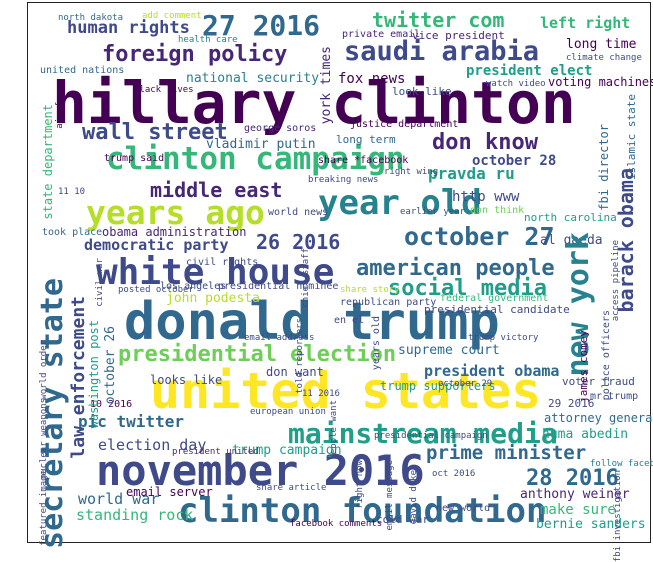 The height and width of the screenshot is (562, 653). I want to click on word-police-officers: police officers, so click(606, 355).